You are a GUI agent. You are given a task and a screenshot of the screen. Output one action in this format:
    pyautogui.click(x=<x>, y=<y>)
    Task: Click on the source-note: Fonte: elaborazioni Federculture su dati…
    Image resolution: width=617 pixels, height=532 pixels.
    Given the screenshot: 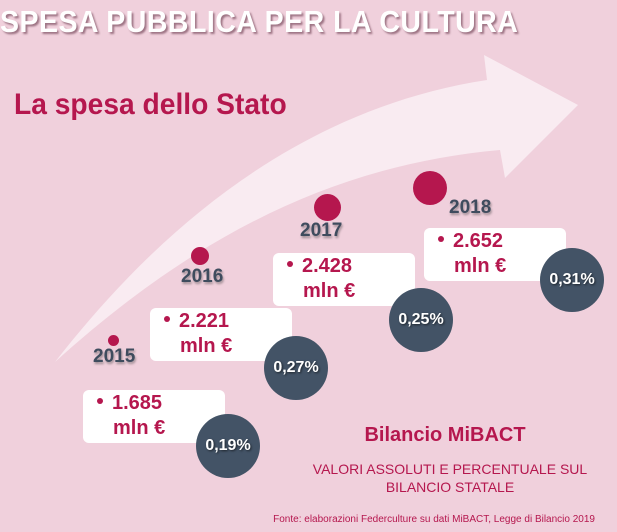 What is the action you would take?
    pyautogui.click(x=434, y=519)
    